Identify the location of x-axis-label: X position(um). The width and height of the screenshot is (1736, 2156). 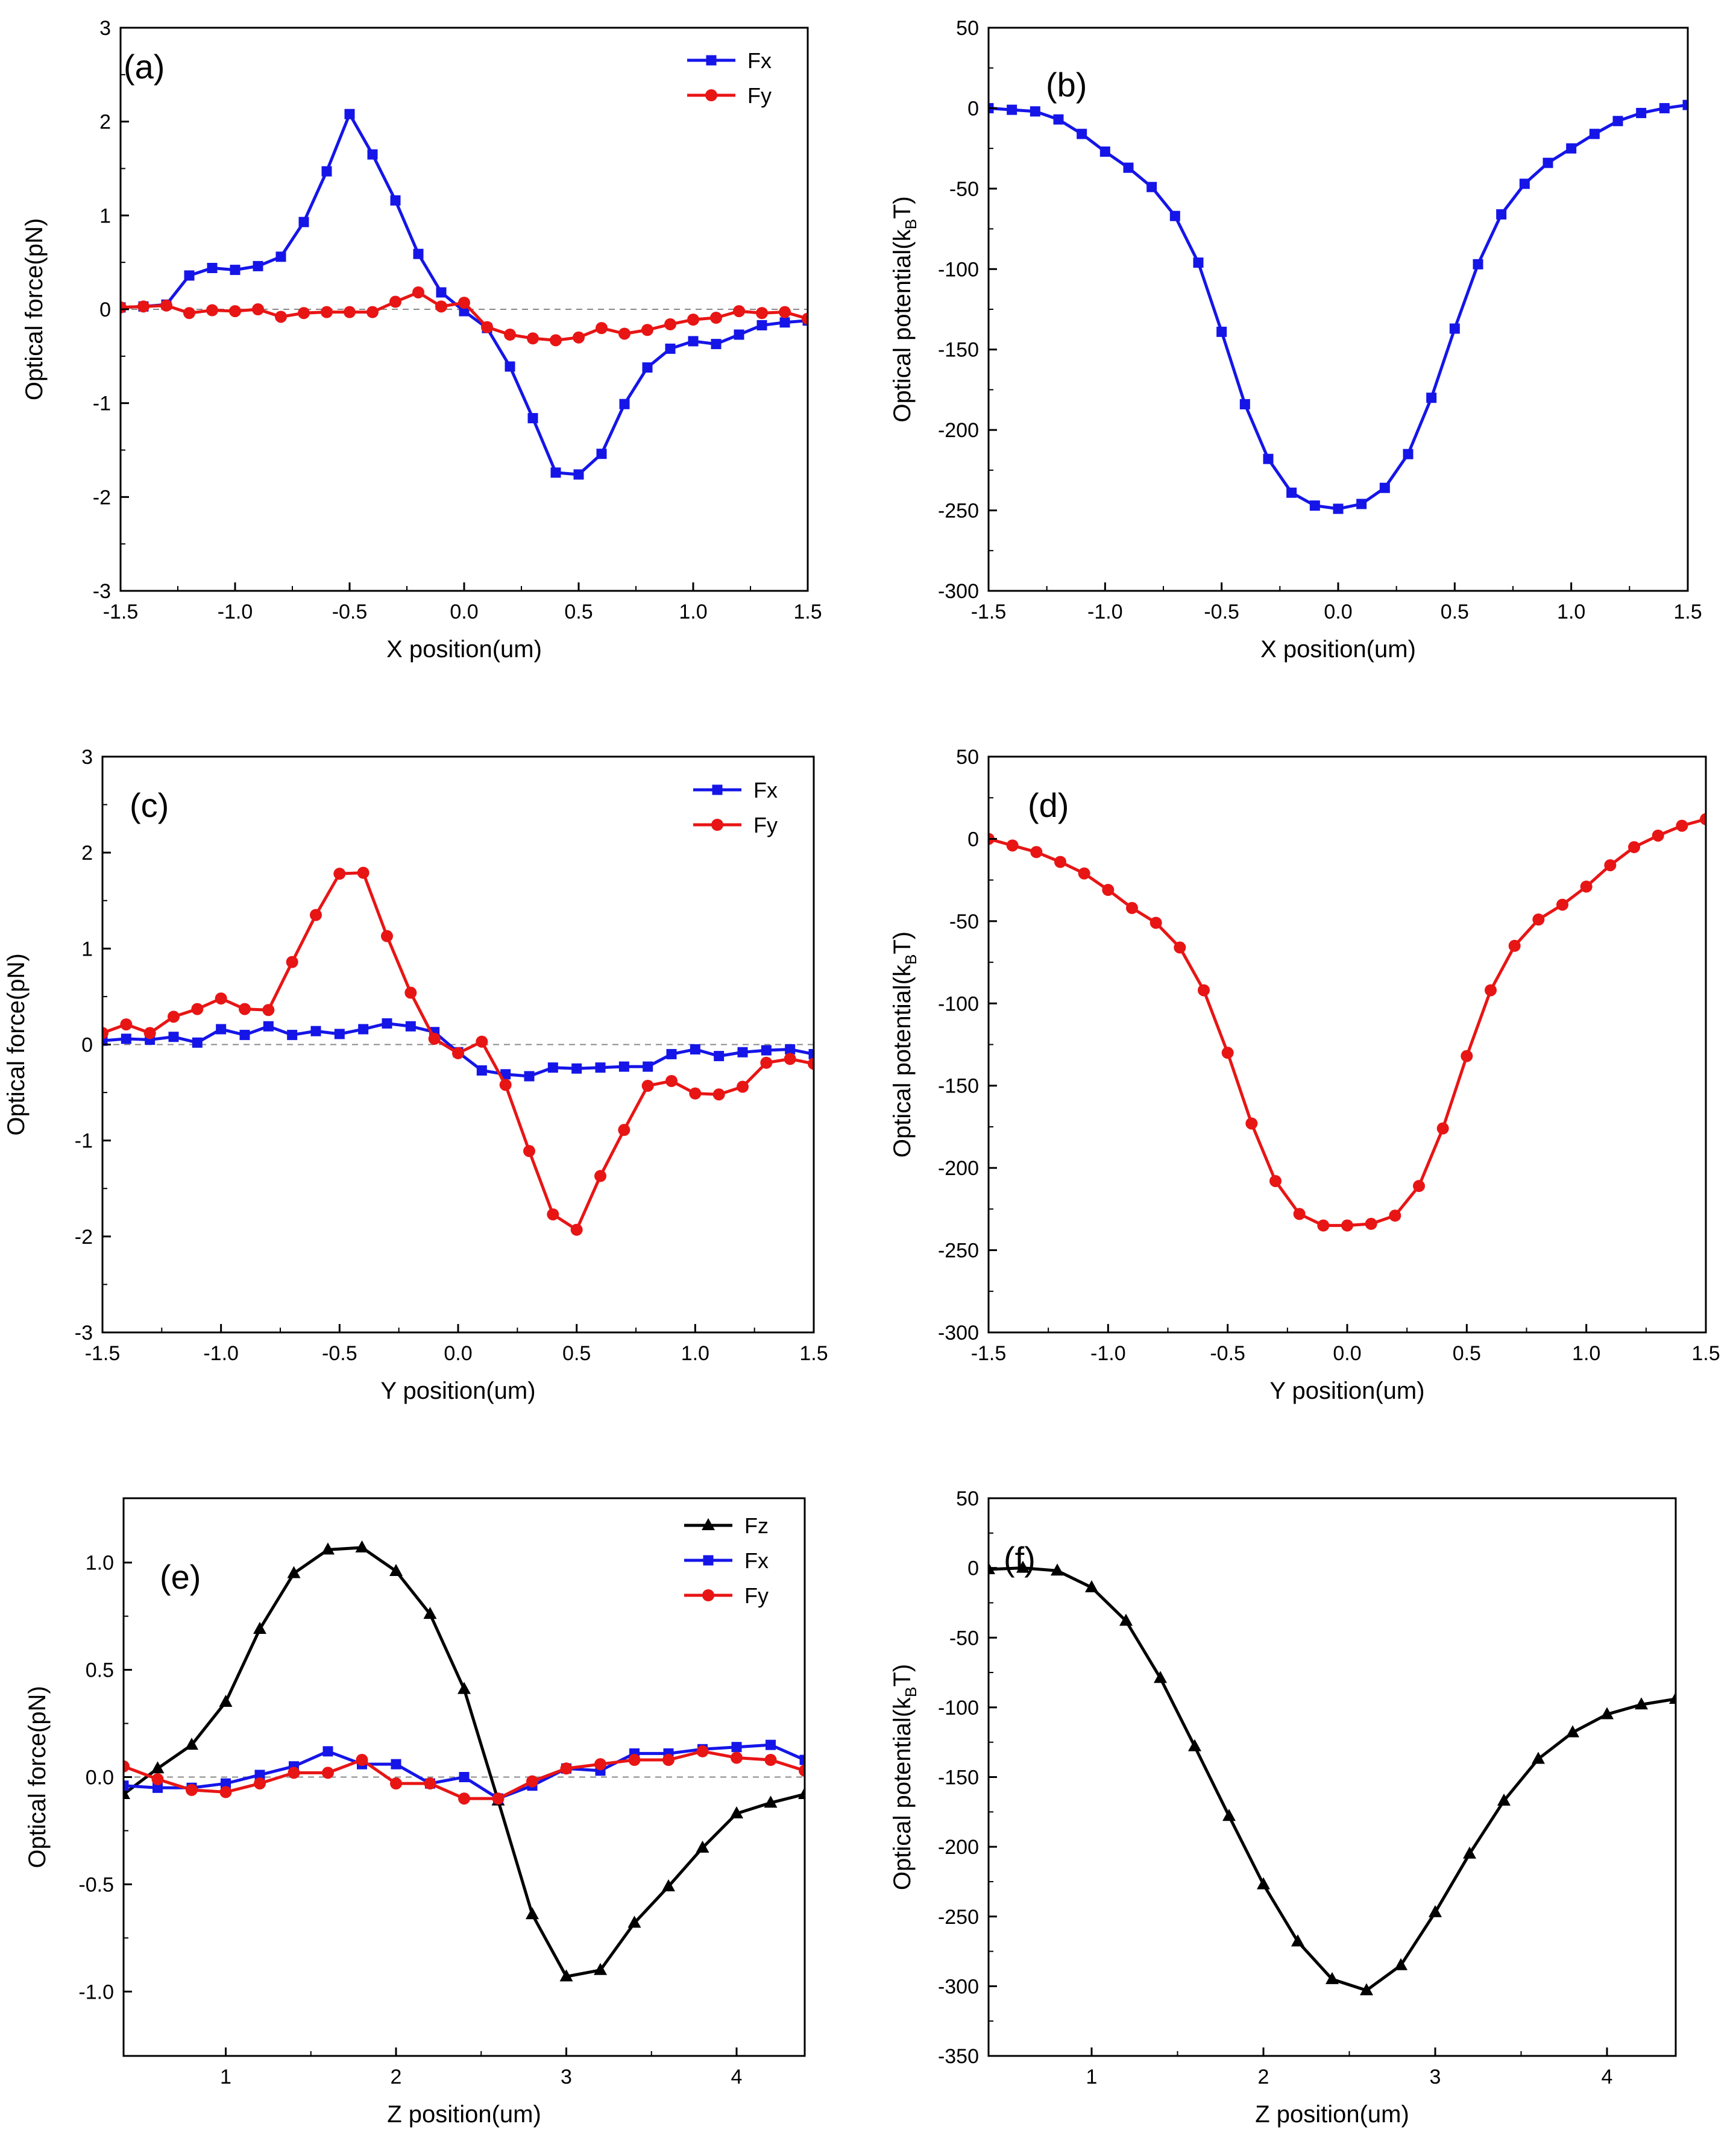
(464, 650).